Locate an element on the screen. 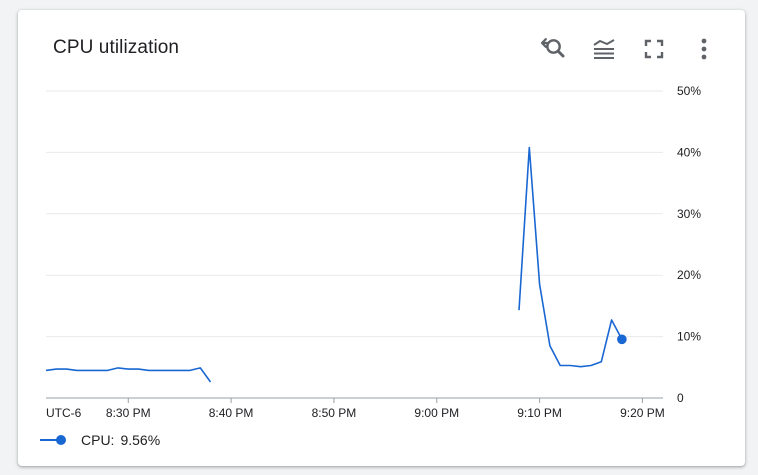 This screenshot has width=758, height=475. fullscreen-icon is located at coordinates (654, 49).